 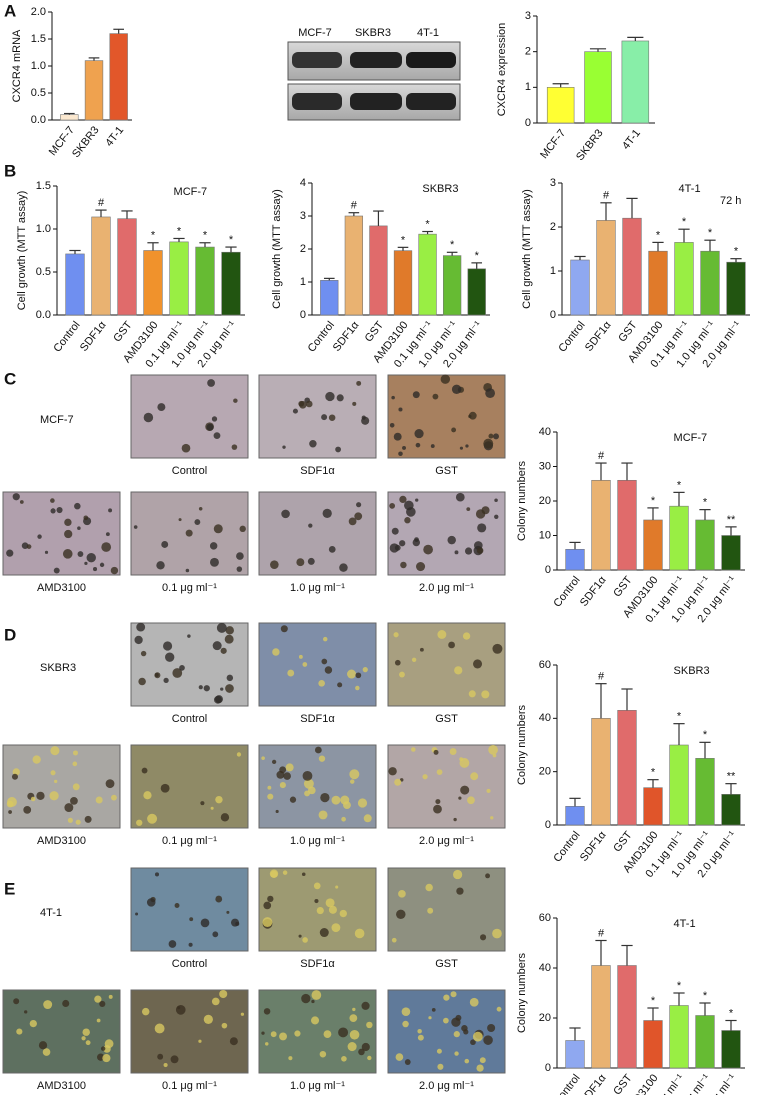 I want to click on micrograph-caption: 0.1 μg ml⁻¹, so click(x=189, y=841).